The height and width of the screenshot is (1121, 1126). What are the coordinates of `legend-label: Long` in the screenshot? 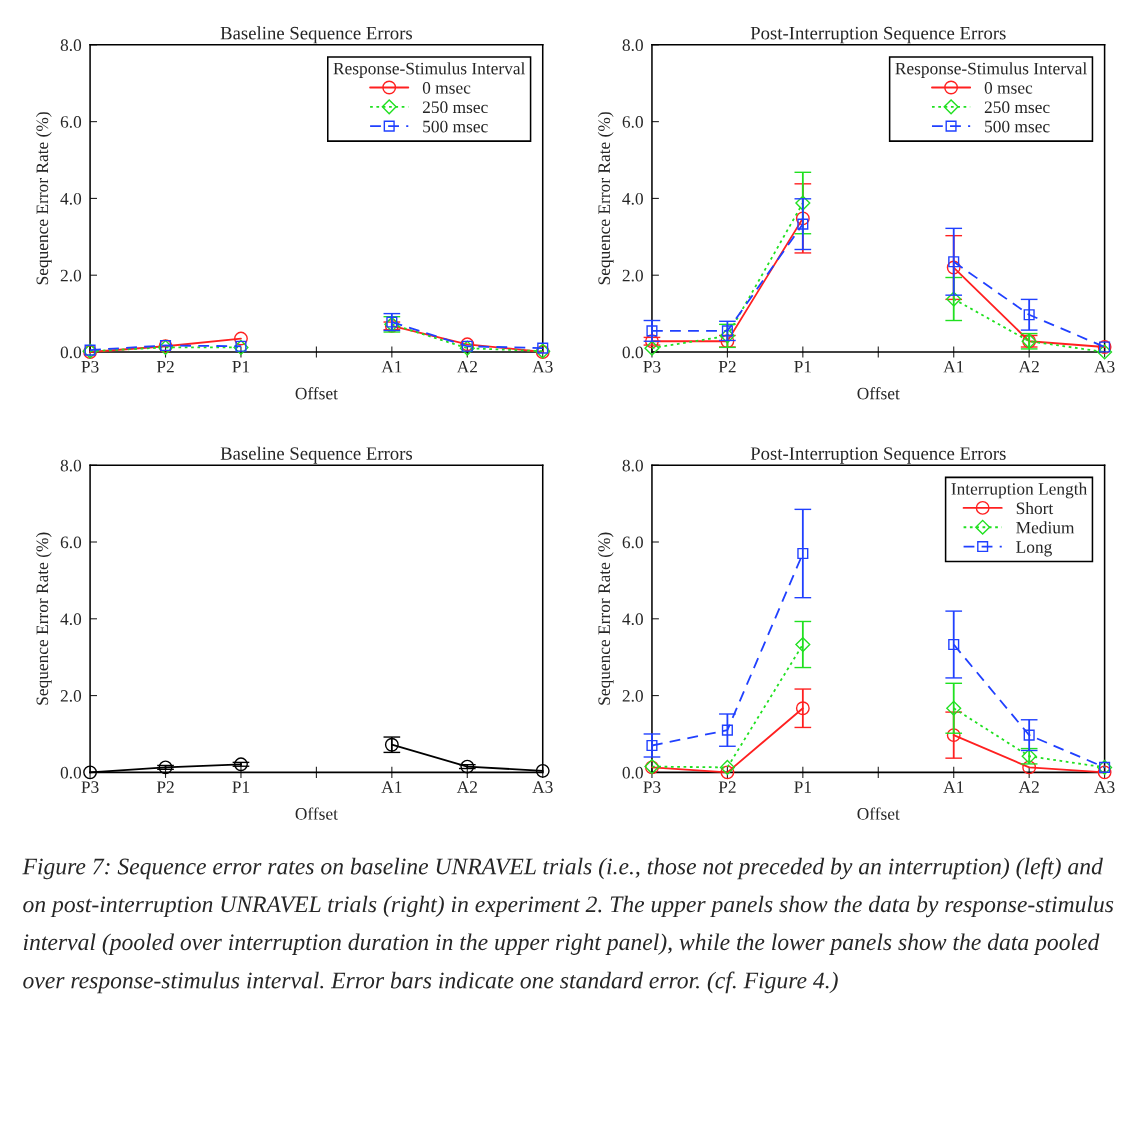 It's located at (1034, 549).